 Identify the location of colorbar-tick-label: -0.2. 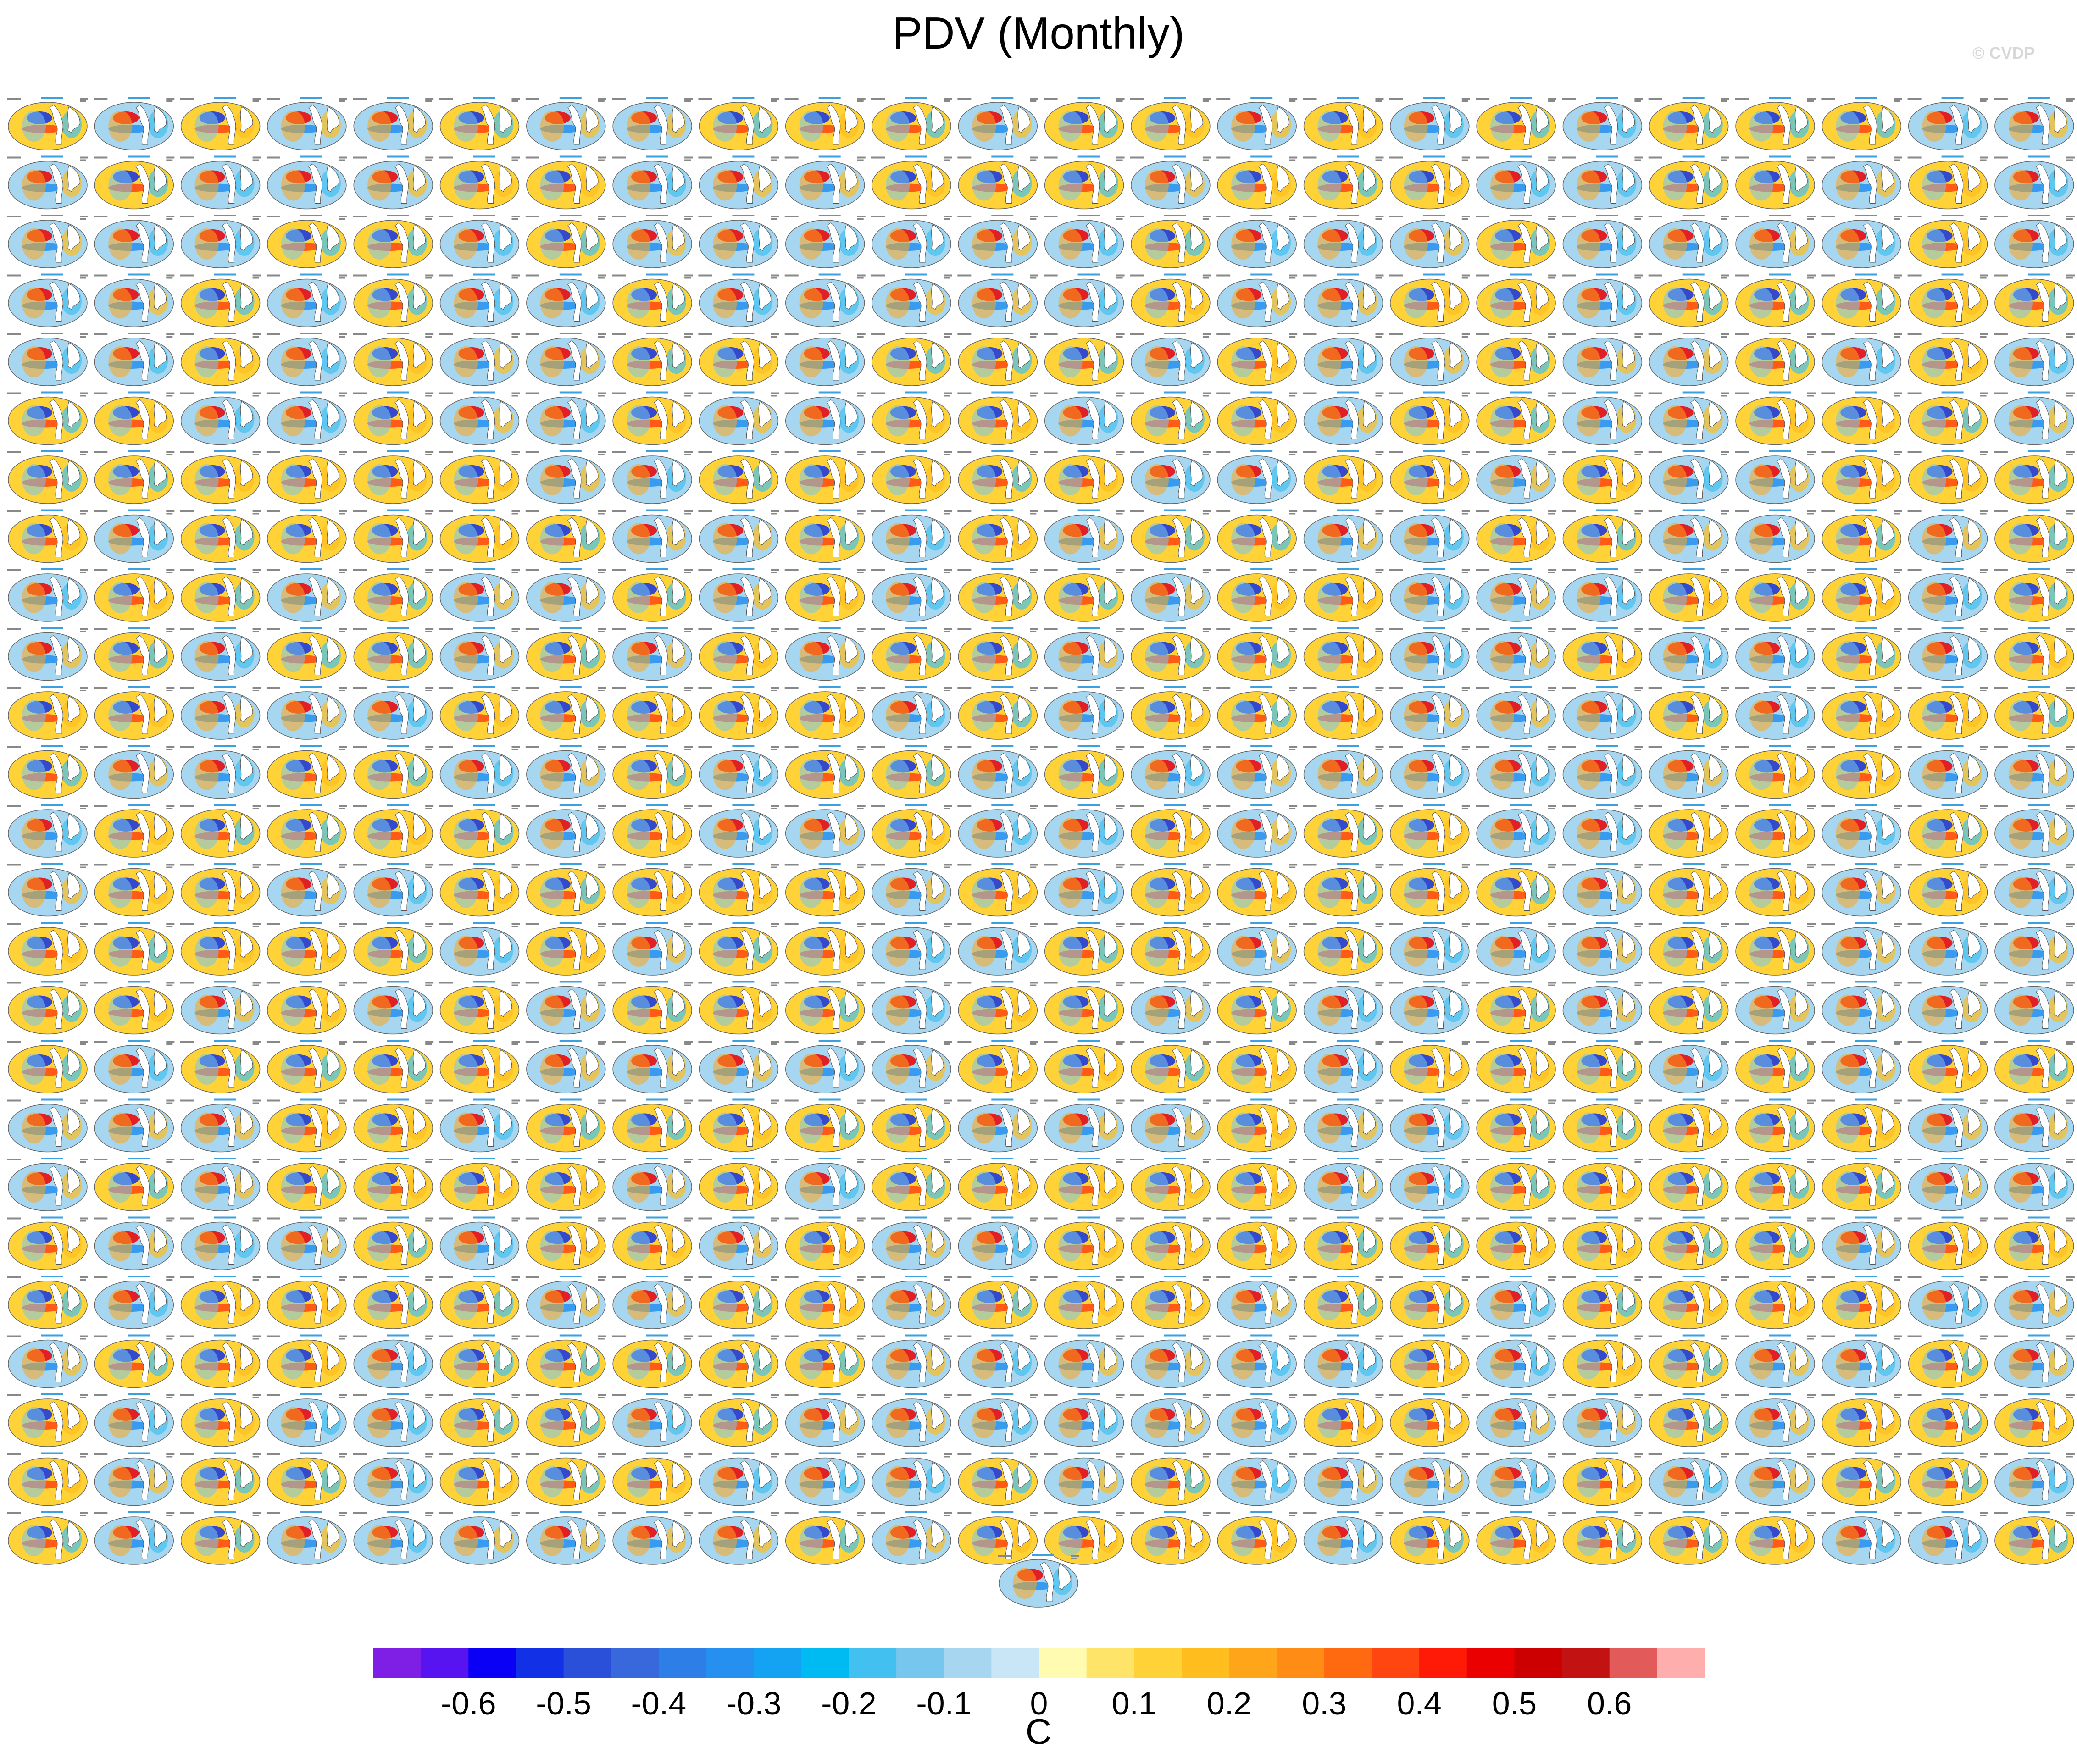
(849, 1703).